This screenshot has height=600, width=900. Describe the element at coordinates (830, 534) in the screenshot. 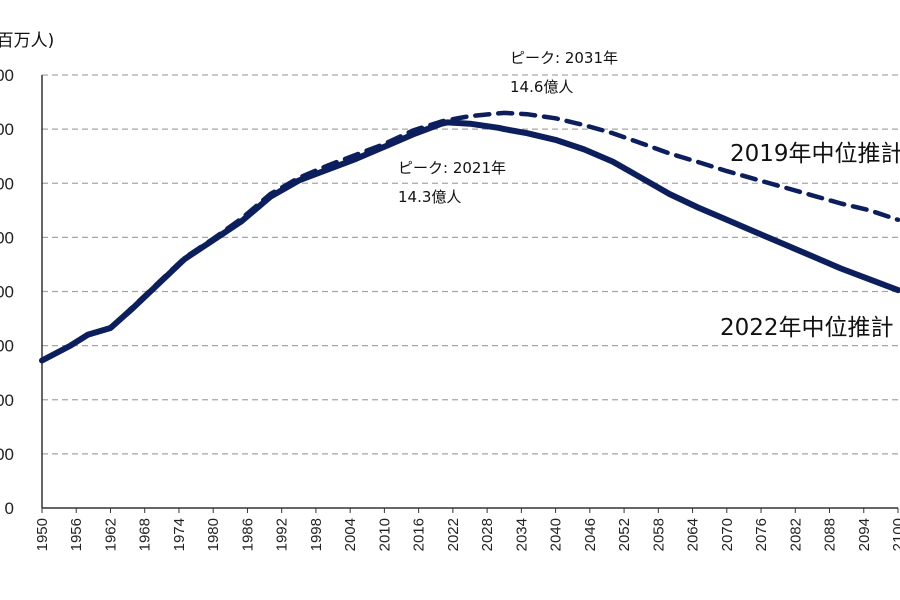

I see `x-tick-label: 2088` at that location.